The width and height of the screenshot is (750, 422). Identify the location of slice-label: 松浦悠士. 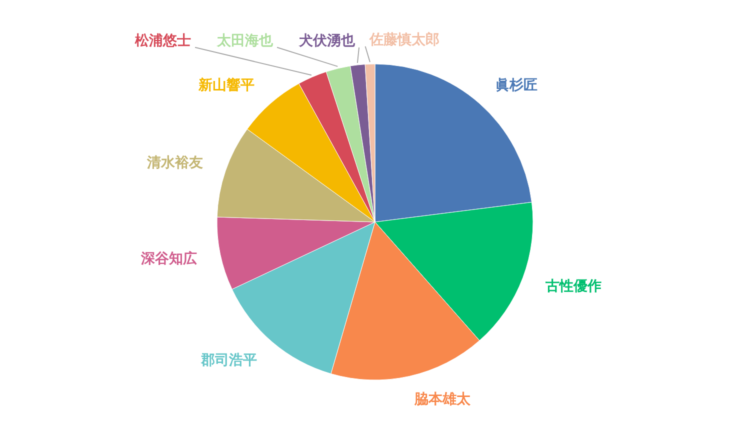
(163, 41).